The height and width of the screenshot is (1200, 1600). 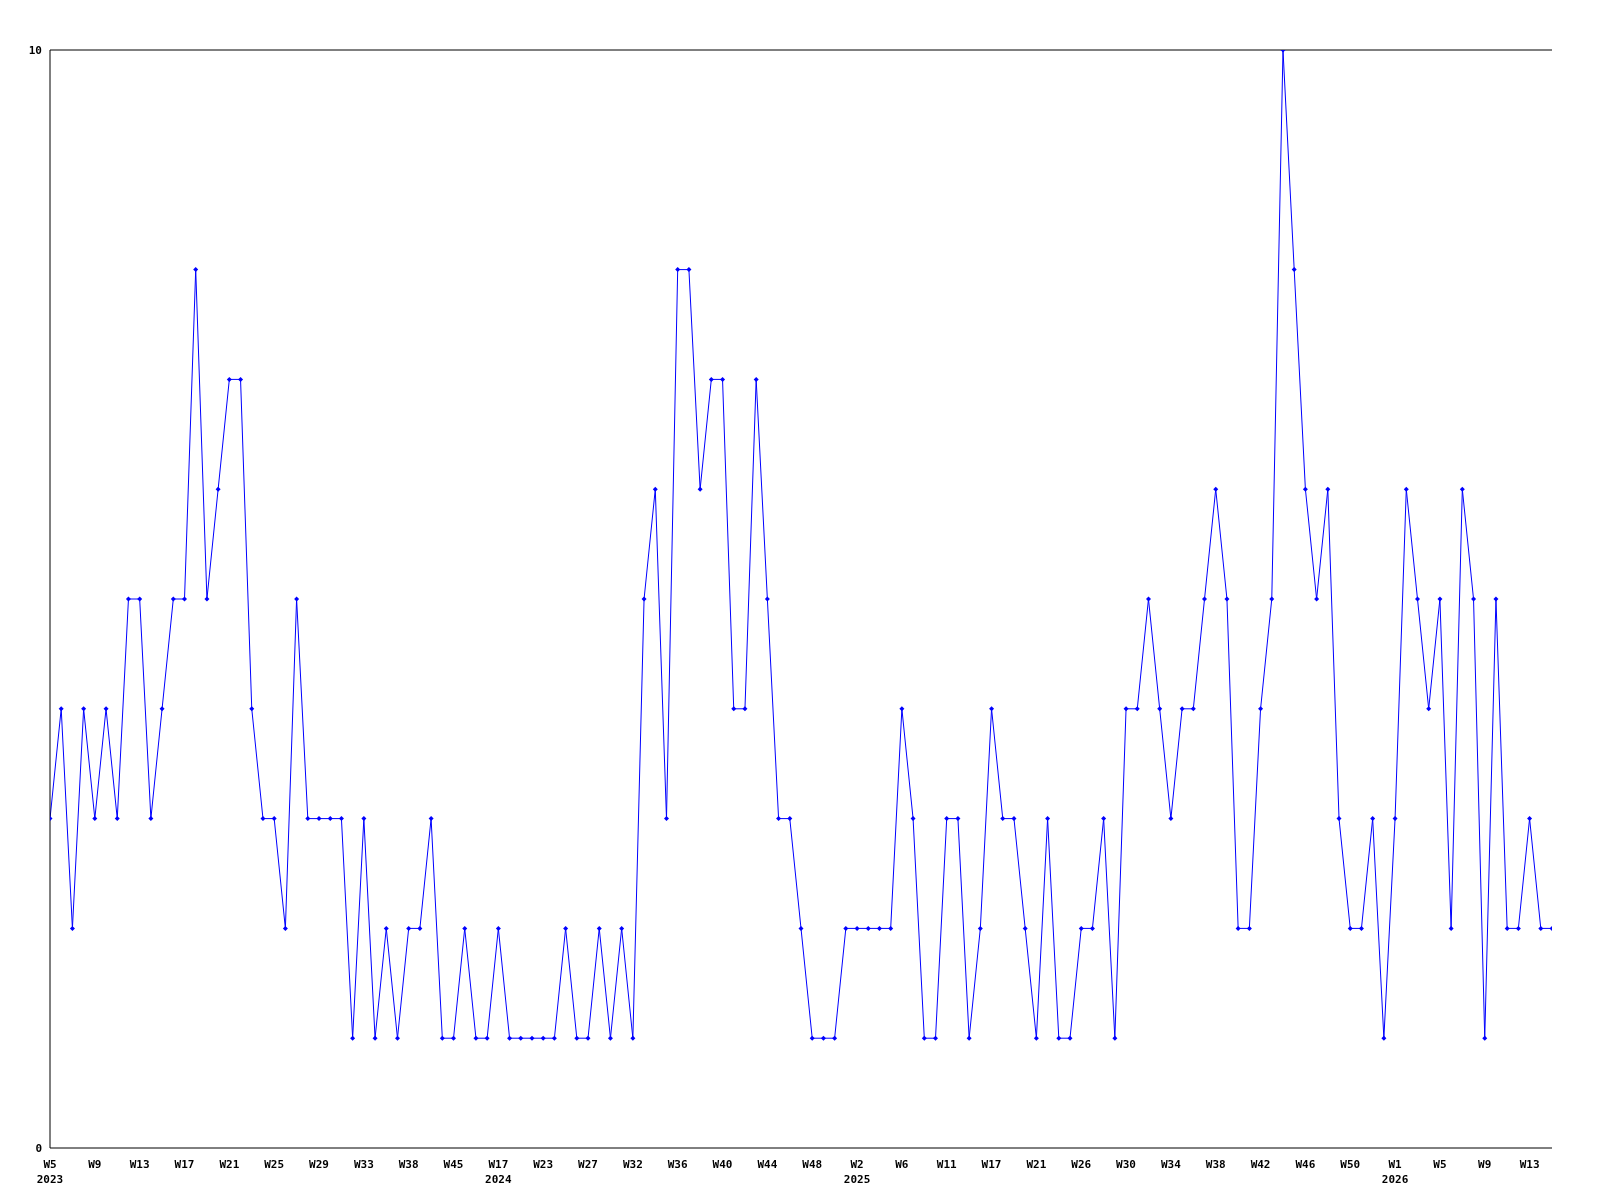 What do you see at coordinates (453, 1164) in the screenshot?
I see `x-tick-label: W45` at bounding box center [453, 1164].